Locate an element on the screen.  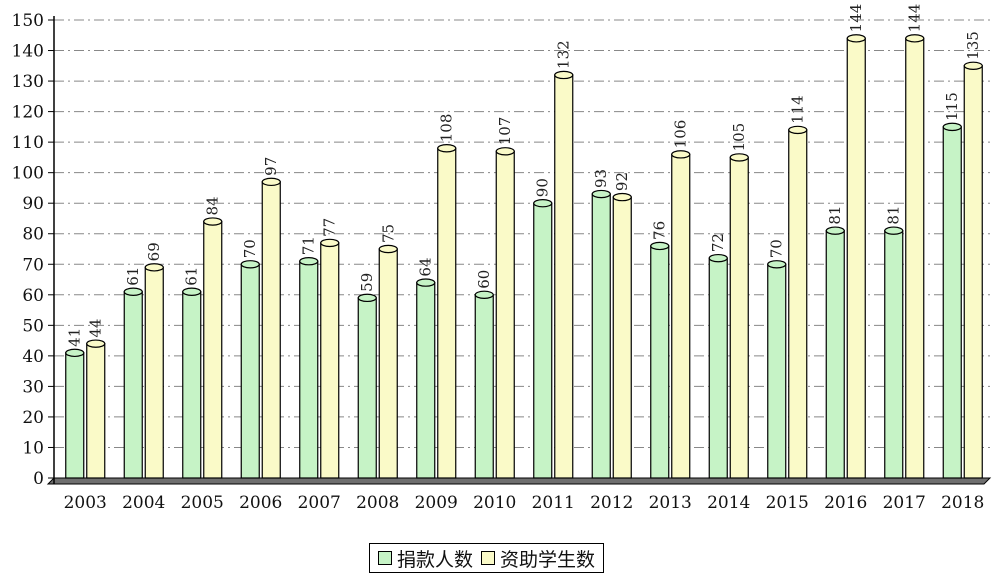
data-label: 135 is located at coordinates (973, 45).